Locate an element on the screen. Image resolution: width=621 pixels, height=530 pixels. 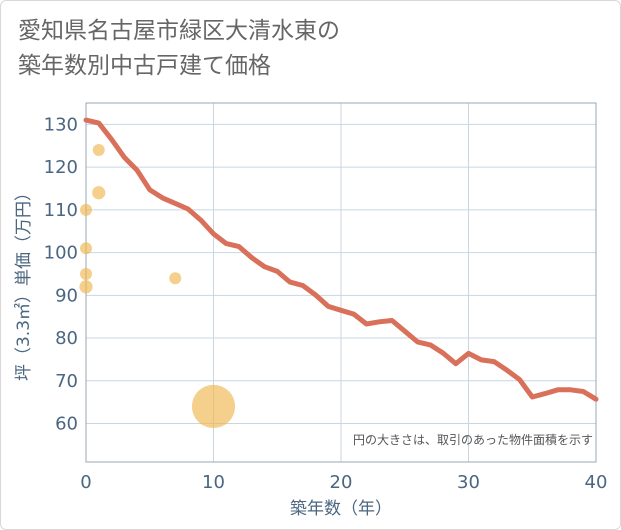
bubble-size-note: 円の大きさは、取引のあった物件面積を示す is located at coordinates (473, 439).